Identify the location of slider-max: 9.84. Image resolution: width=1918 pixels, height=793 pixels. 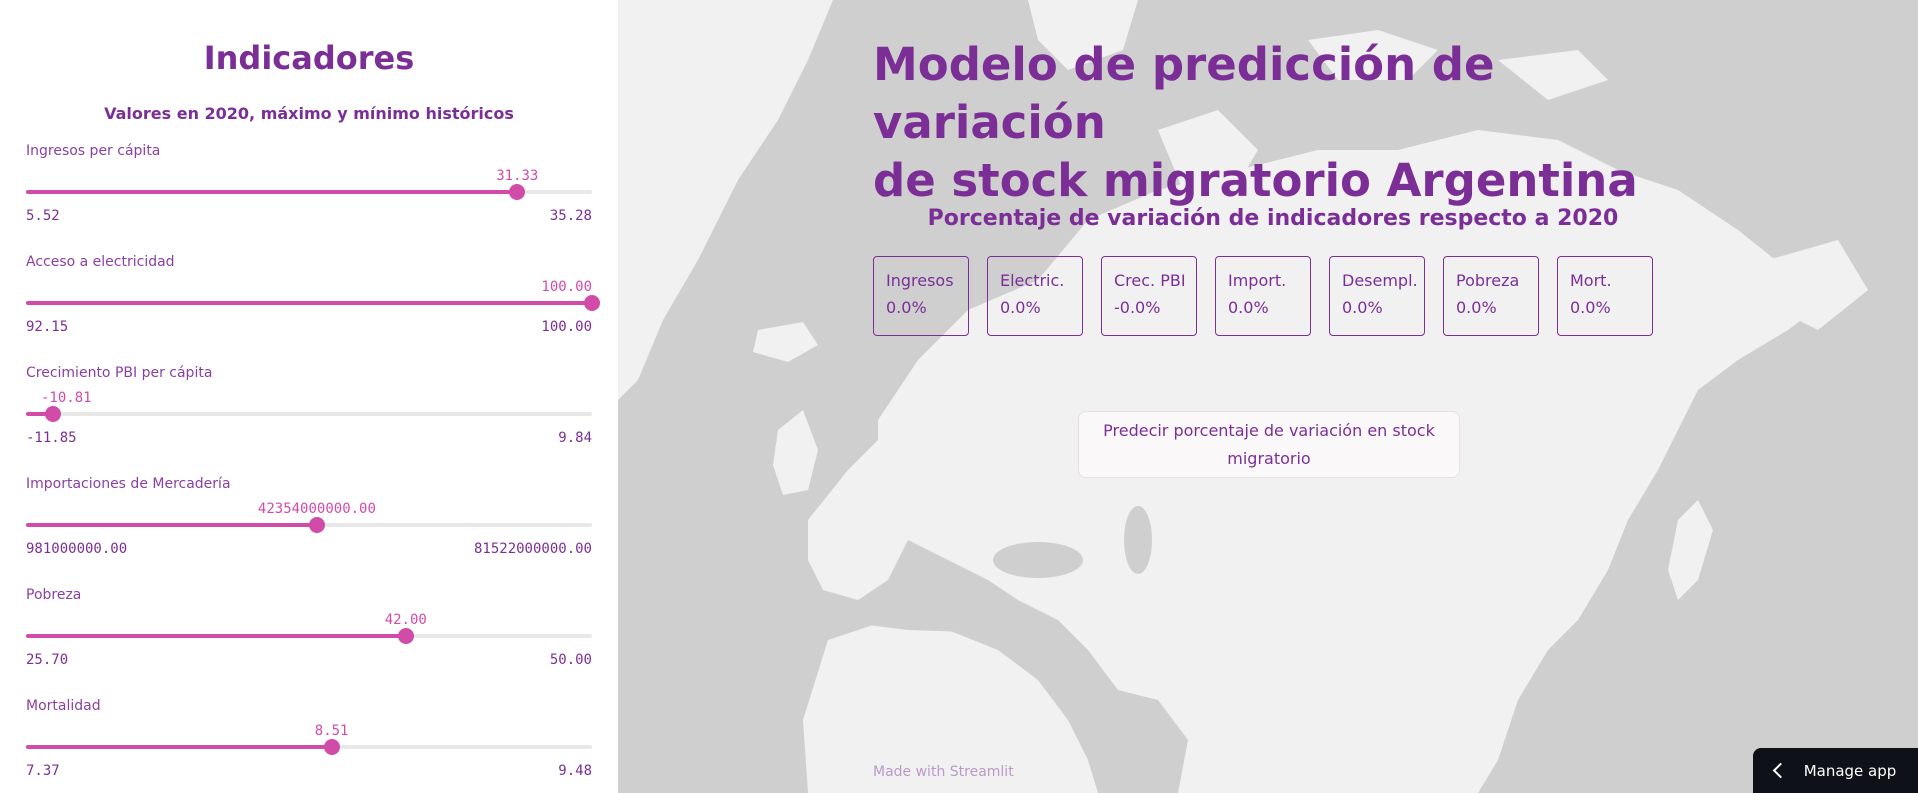
(575, 438).